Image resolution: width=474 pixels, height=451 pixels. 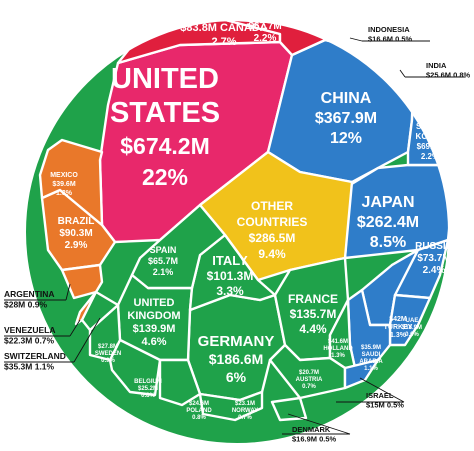 I want to click on label-china: CHINA $367.9M 12%, so click(x=346, y=118).